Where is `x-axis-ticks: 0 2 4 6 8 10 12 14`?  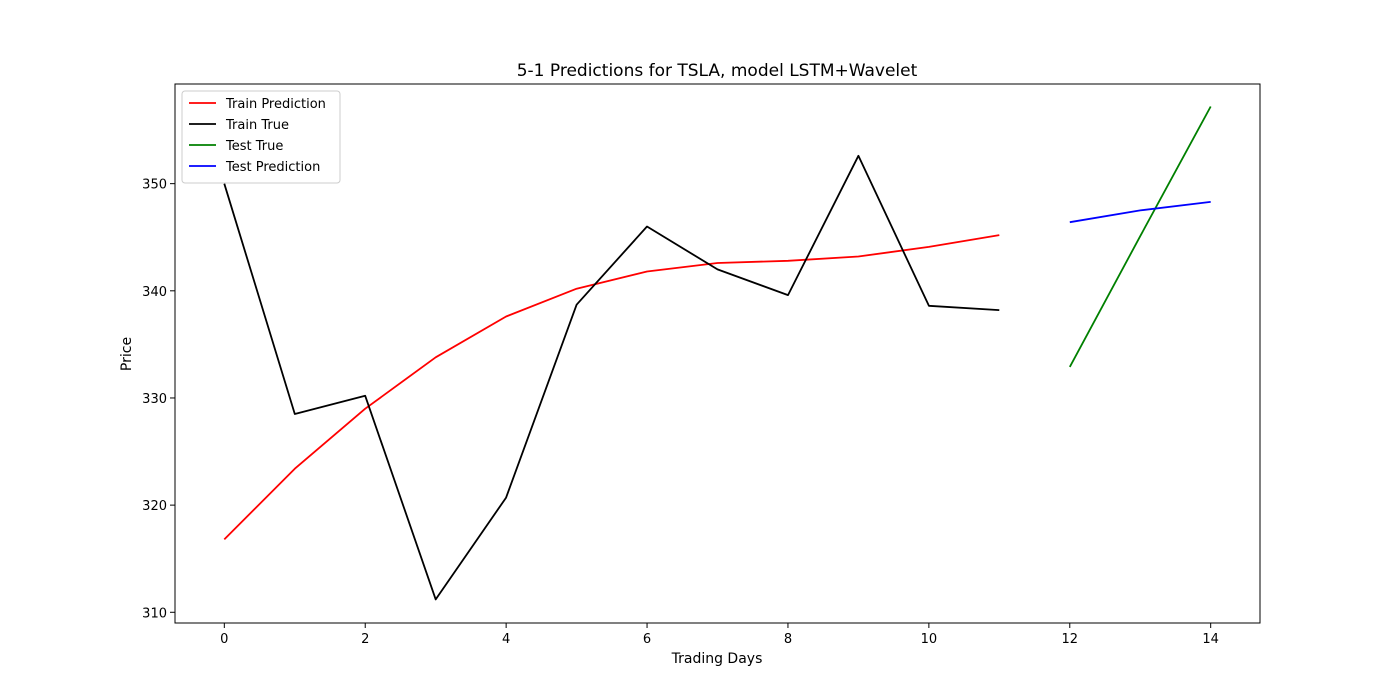 x-axis-ticks: 0 2 4 6 8 10 12 14 is located at coordinates (719, 635).